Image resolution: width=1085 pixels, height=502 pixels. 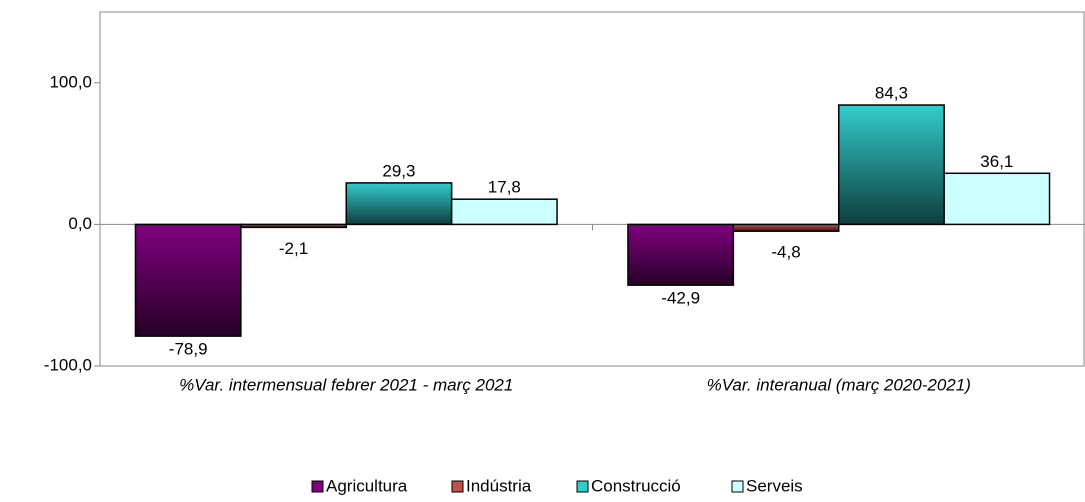 I want to click on legend-label: Agricultura, so click(x=367, y=485).